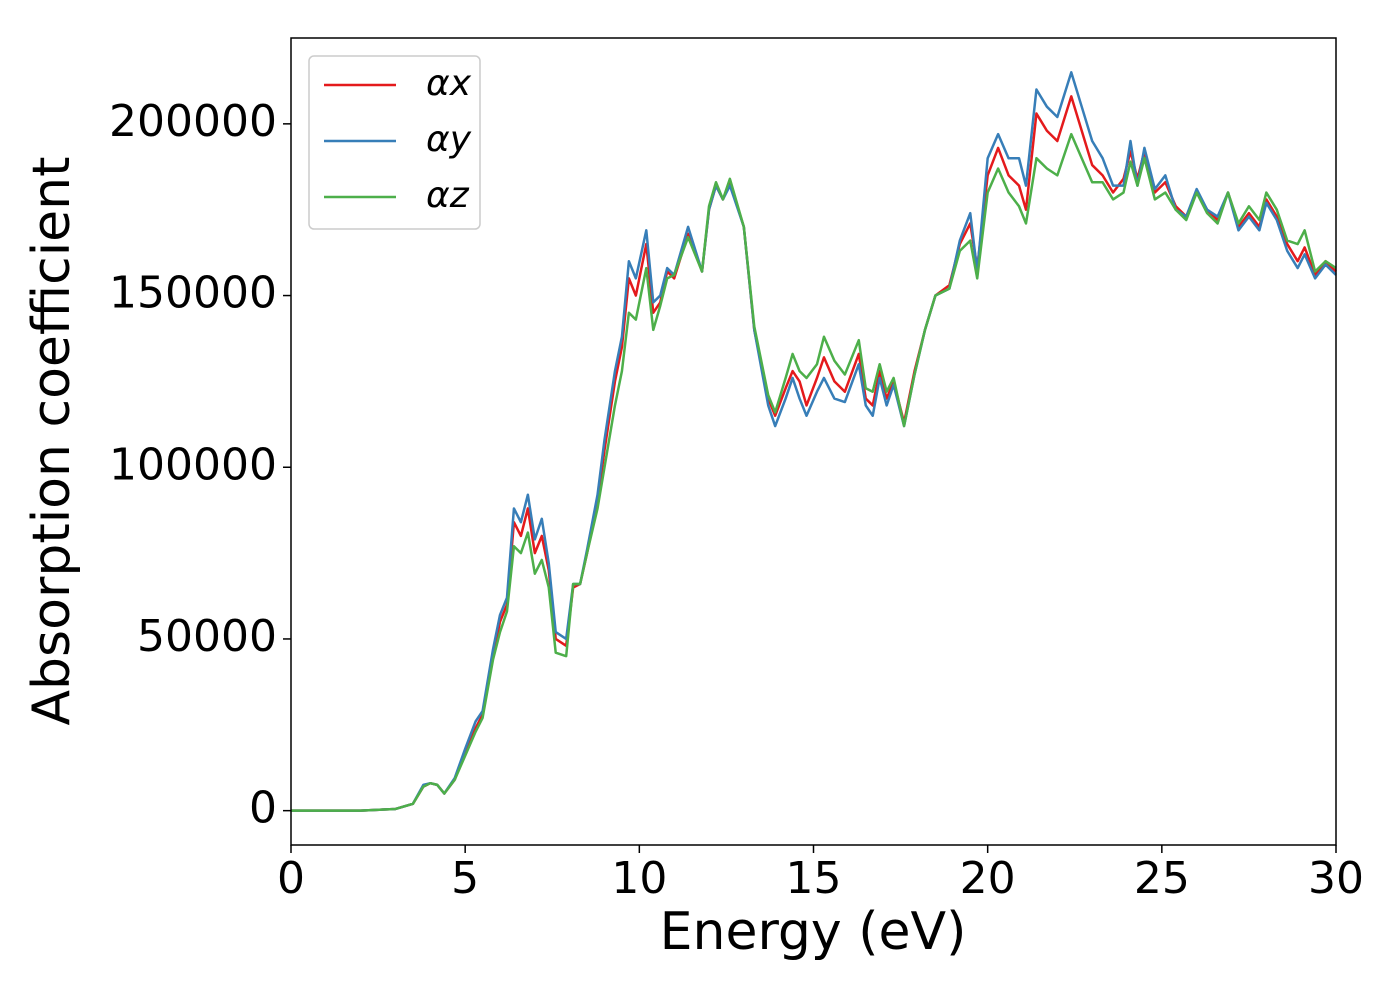 Image resolution: width=1400 pixels, height=1000 pixels. I want to click on x-tick-label: 10, so click(639, 878).